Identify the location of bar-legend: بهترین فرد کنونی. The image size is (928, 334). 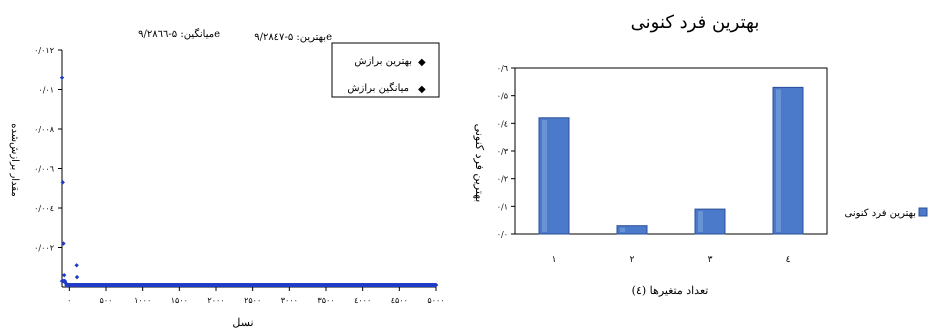
(886, 213).